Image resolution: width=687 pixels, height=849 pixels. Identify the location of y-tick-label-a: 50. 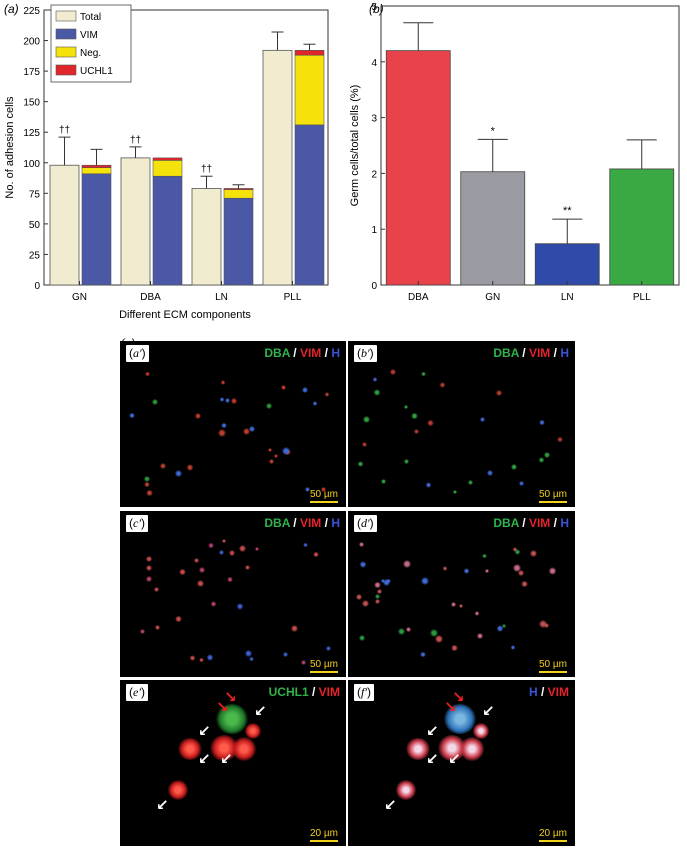
(35, 225).